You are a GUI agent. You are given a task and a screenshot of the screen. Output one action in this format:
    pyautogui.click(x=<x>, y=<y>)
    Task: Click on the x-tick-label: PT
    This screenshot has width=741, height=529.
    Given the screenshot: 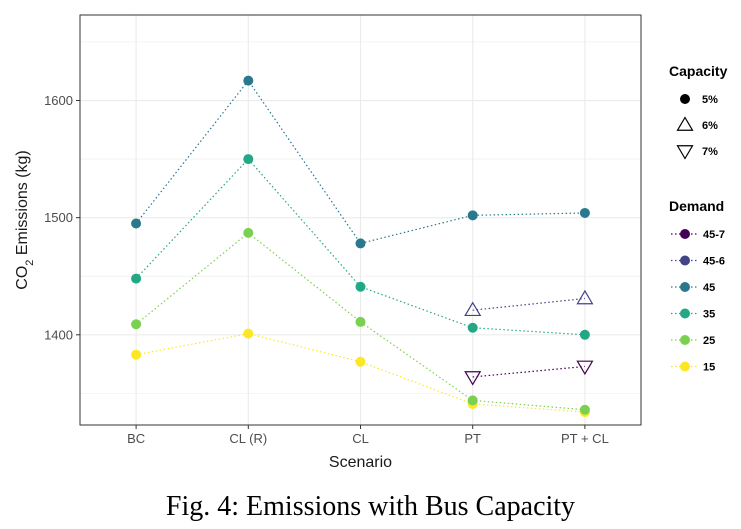 What is the action you would take?
    pyautogui.click(x=472, y=438)
    